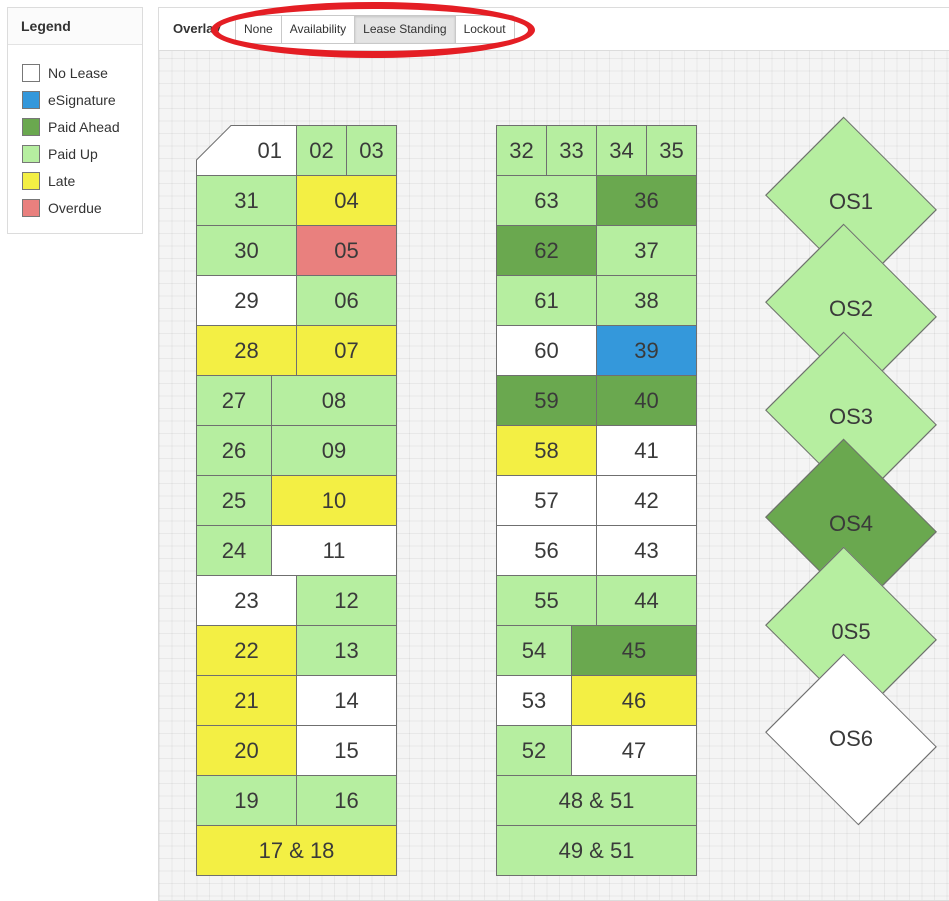 Image resolution: width=949 pixels, height=901 pixels. I want to click on legend-item-esignature: eSignature, so click(82, 99).